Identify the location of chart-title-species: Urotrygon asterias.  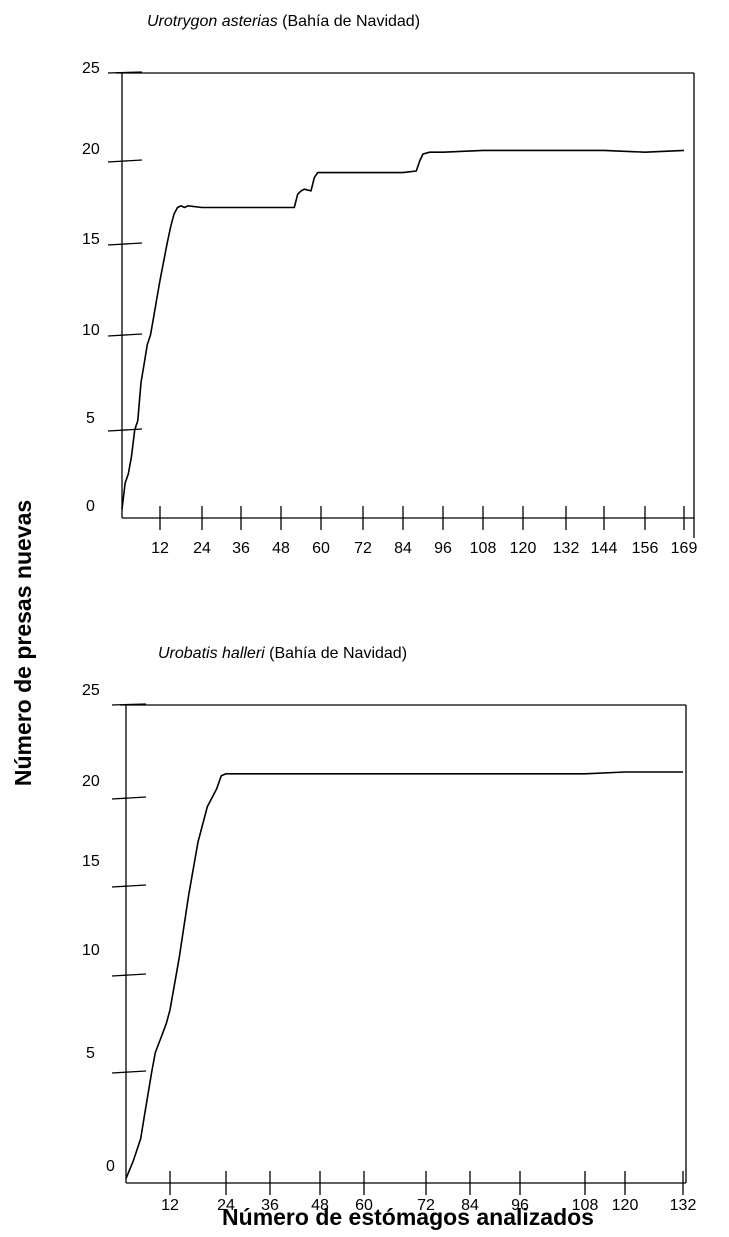
(212, 21).